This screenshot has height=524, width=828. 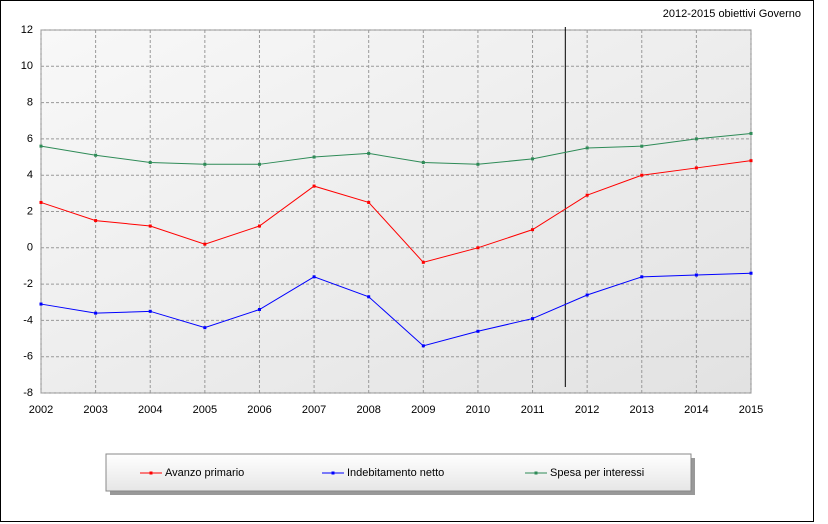 What do you see at coordinates (28, 357) in the screenshot?
I see `y-tick-label: -6` at bounding box center [28, 357].